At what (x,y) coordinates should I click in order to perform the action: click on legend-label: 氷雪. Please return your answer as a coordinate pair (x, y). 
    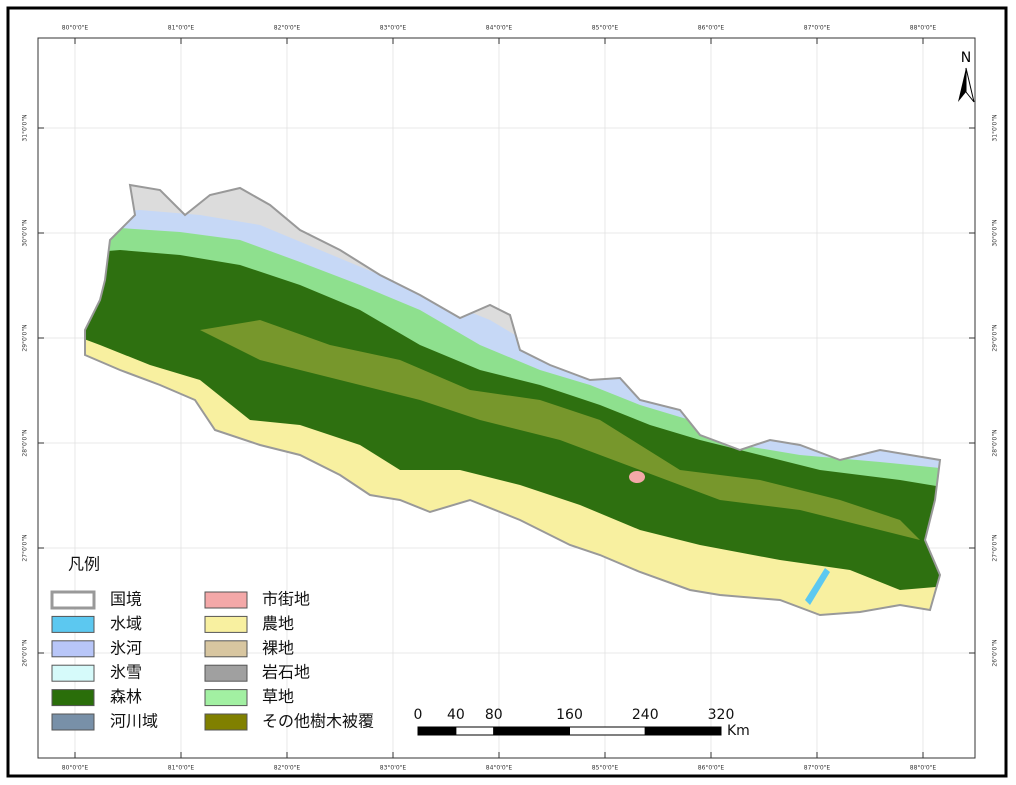
    Looking at the image, I should click on (126, 672).